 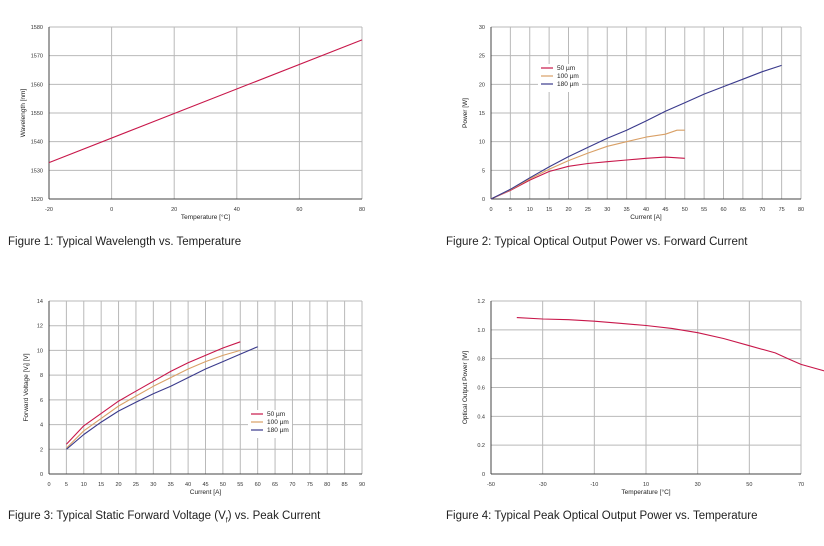 What do you see at coordinates (37, 57) in the screenshot?
I see `y-tick-label: 1570` at bounding box center [37, 57].